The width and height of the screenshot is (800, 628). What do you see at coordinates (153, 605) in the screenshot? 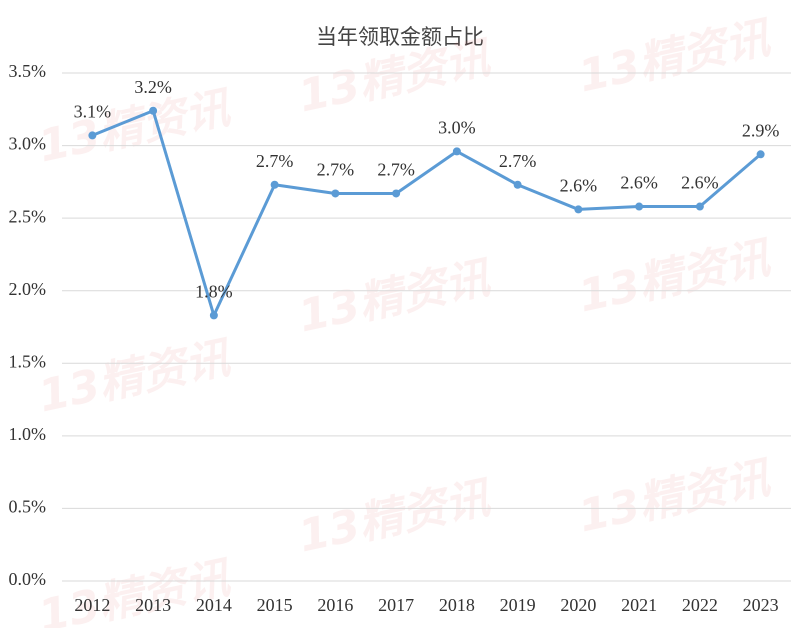
I see `x-tick-label: 2013` at bounding box center [153, 605].